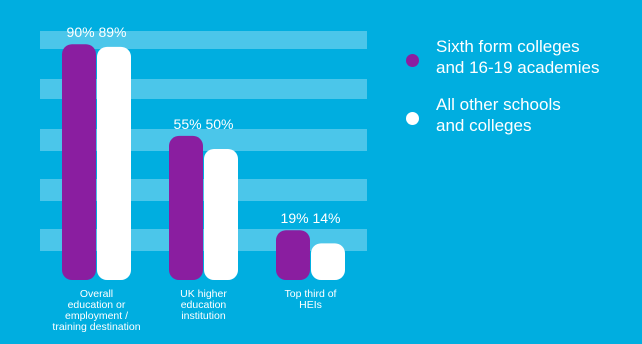 Image resolution: width=642 pixels, height=344 pixels. I want to click on category-label-line: education or, so click(97, 305).